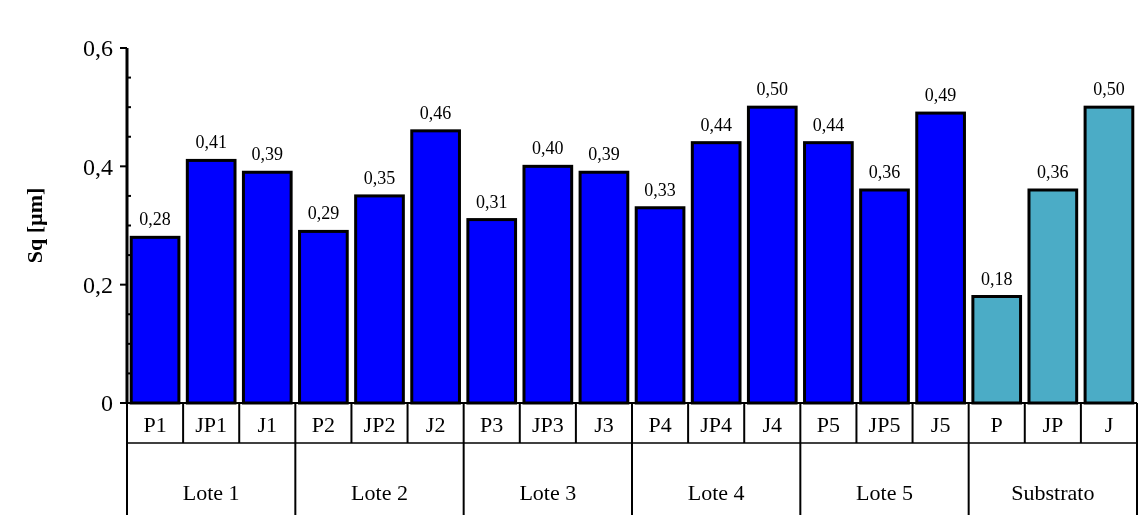 The width and height of the screenshot is (1140, 515). Describe the element at coordinates (155, 424) in the screenshot. I see `x-tick-label: P1` at that location.